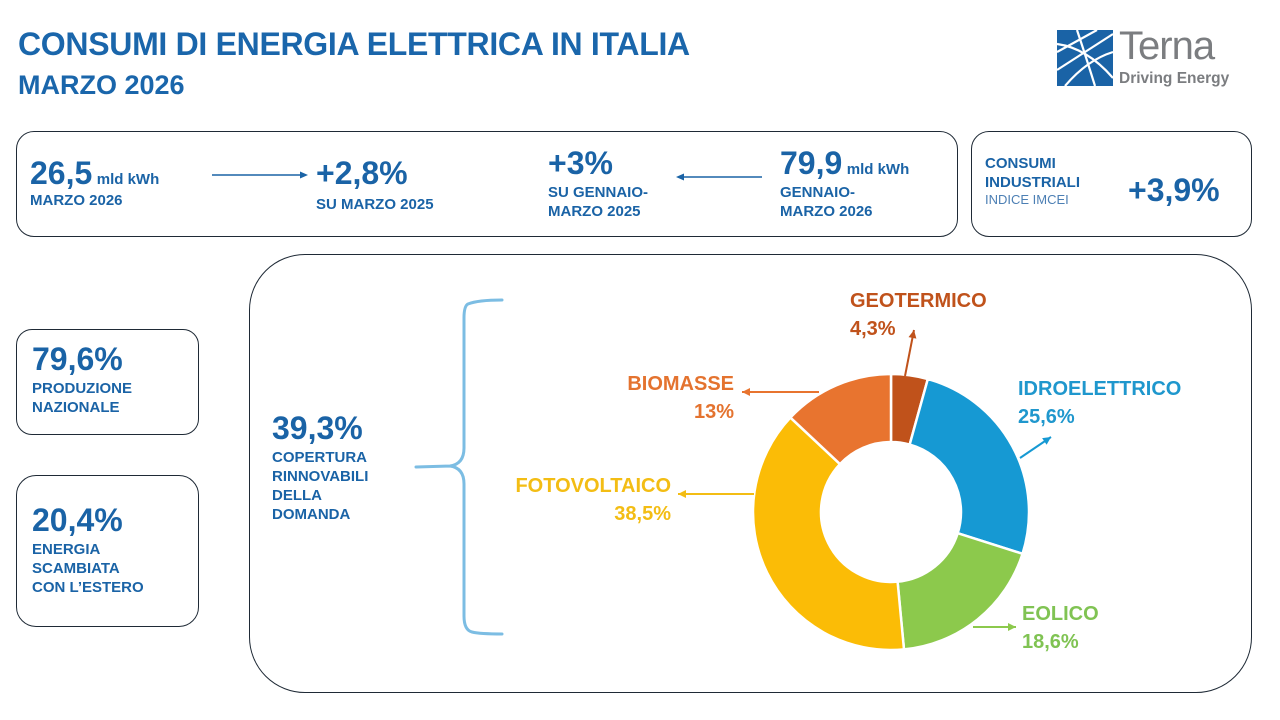 This screenshot has width=1280, height=720. I want to click on industrial-panel, so click(1111, 184).